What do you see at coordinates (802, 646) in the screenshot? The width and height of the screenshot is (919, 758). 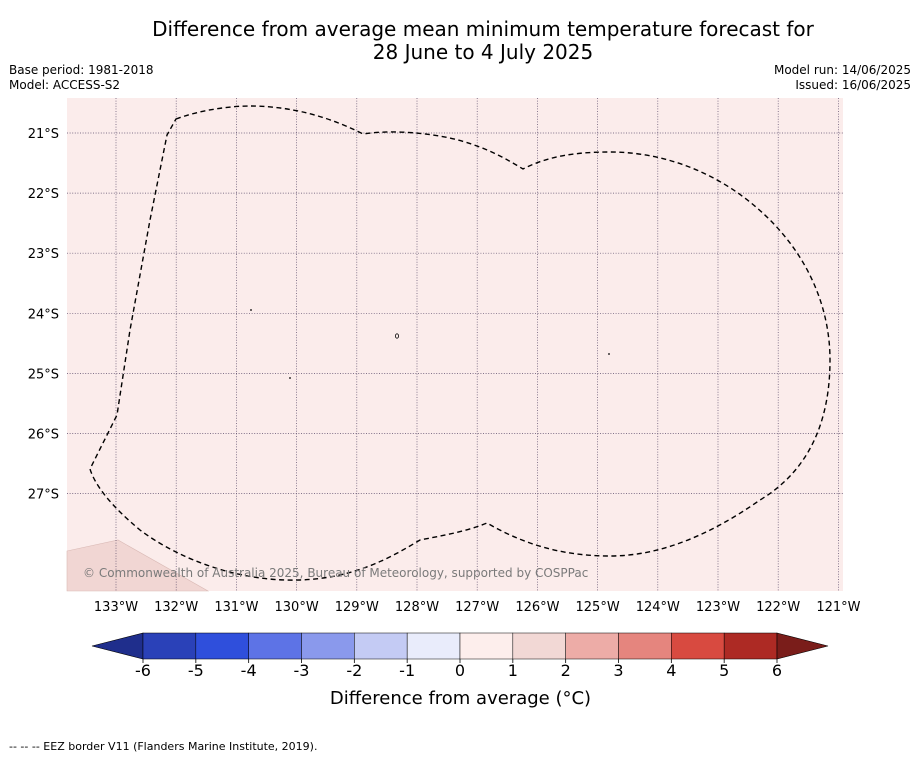 I see `colorbar-extend-high` at bounding box center [802, 646].